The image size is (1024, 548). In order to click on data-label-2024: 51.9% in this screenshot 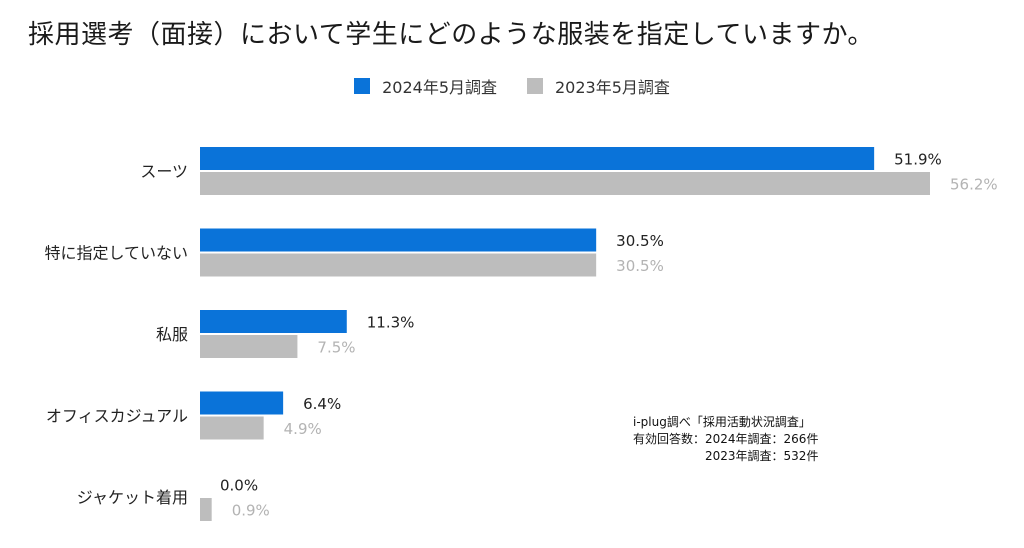, I will do `click(918, 160)`.